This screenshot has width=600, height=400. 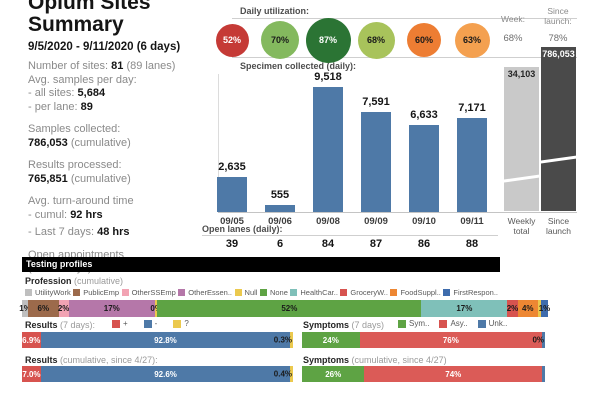 I want to click on legend-label: Null, so click(x=251, y=292).